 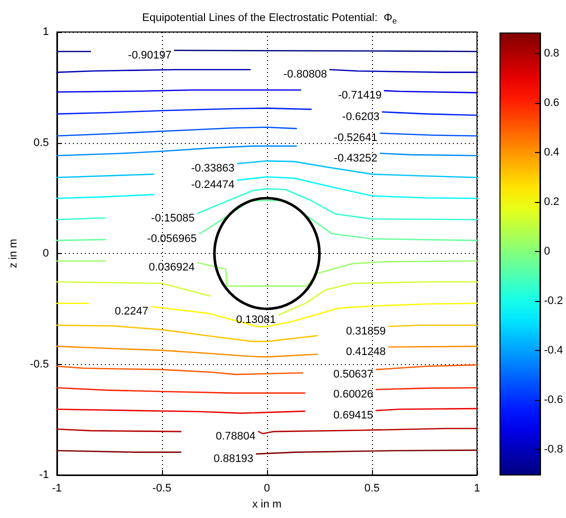 I want to click on series-label: -0.80808, so click(x=305, y=74).